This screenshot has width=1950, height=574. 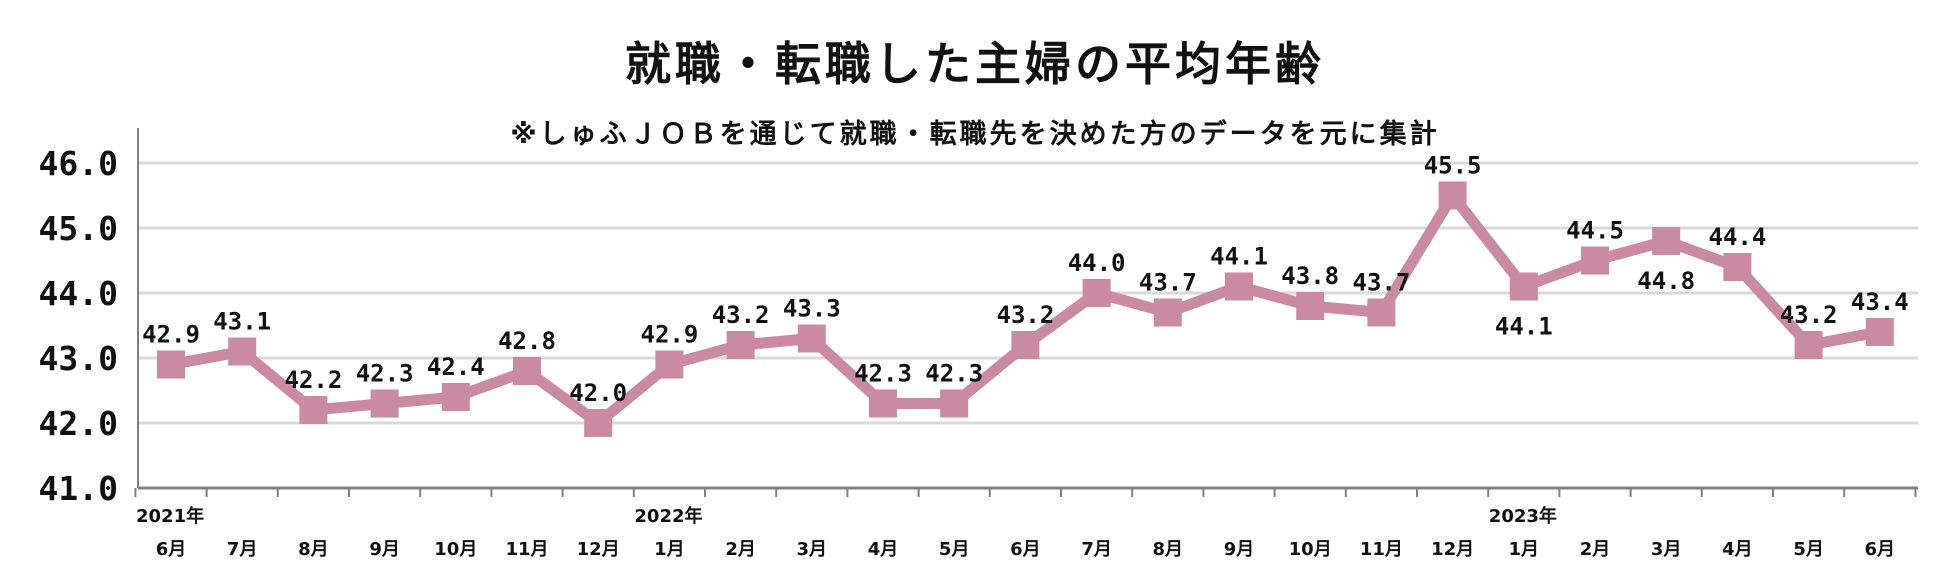 I want to click on y-tick-label: 42.0, so click(x=78, y=423).